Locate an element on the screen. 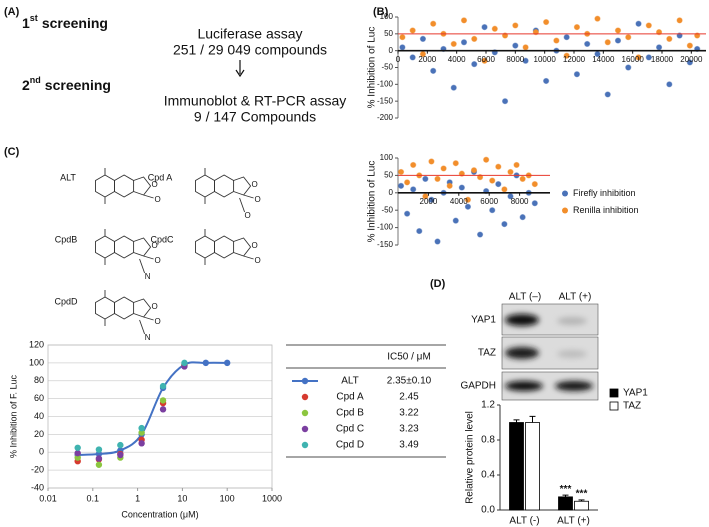 The image size is (709, 527). structure: OON is located at coordinates (128, 316).